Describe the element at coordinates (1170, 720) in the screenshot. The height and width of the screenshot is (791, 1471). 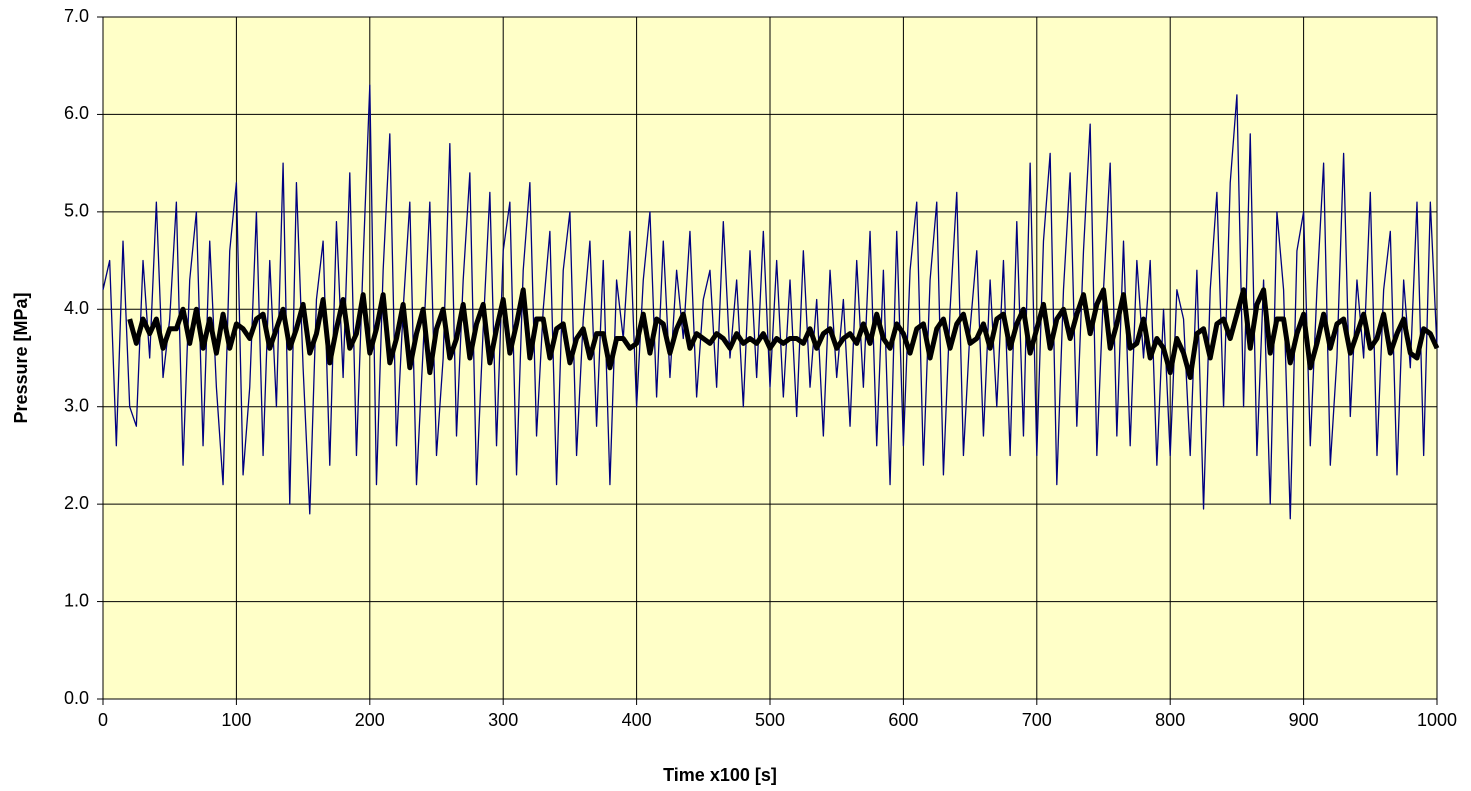
I see `x-tick-label: 800` at that location.